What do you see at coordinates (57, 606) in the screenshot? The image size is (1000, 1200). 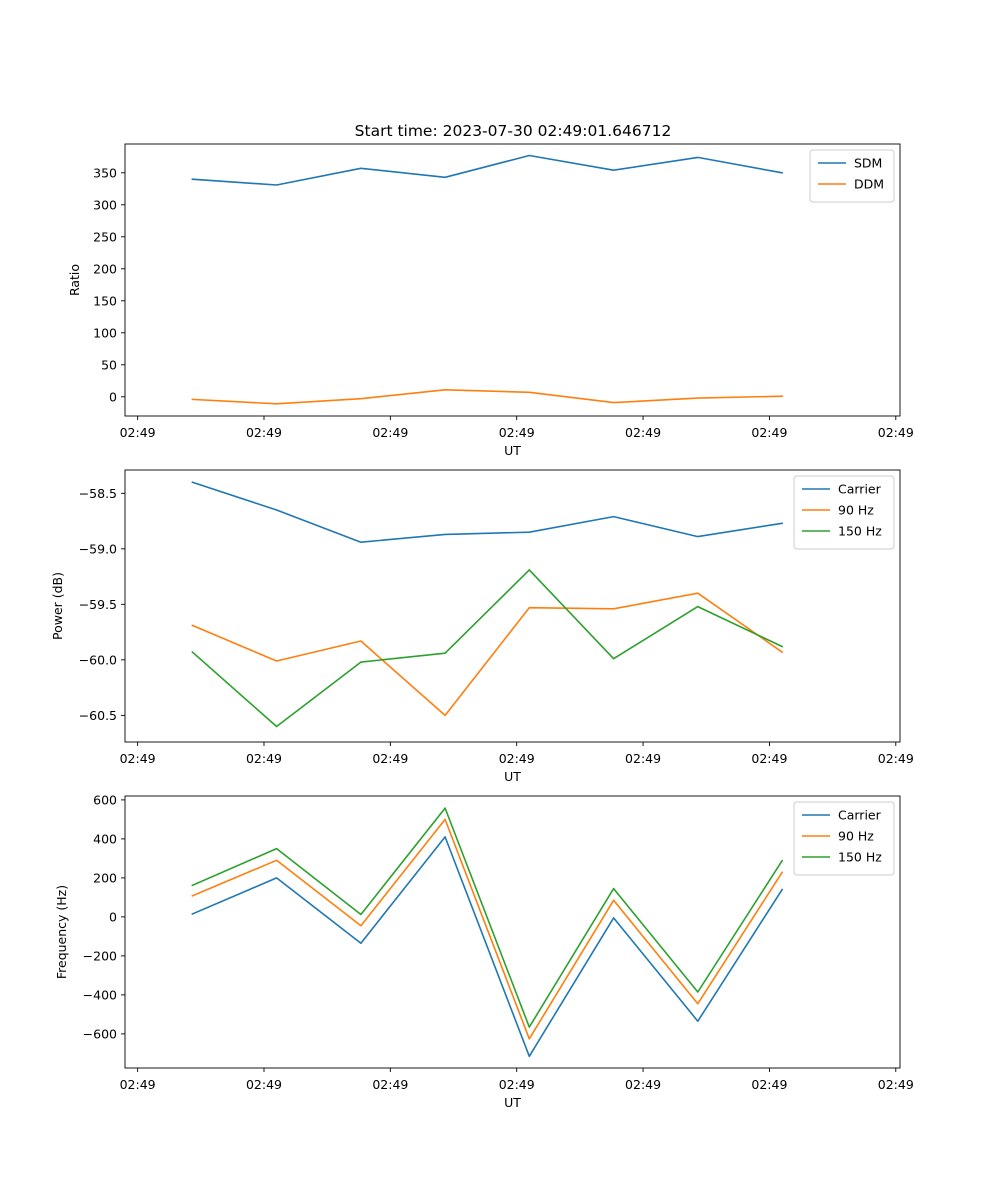 I see `panel-2-y-axis-label: Power (dB)` at bounding box center [57, 606].